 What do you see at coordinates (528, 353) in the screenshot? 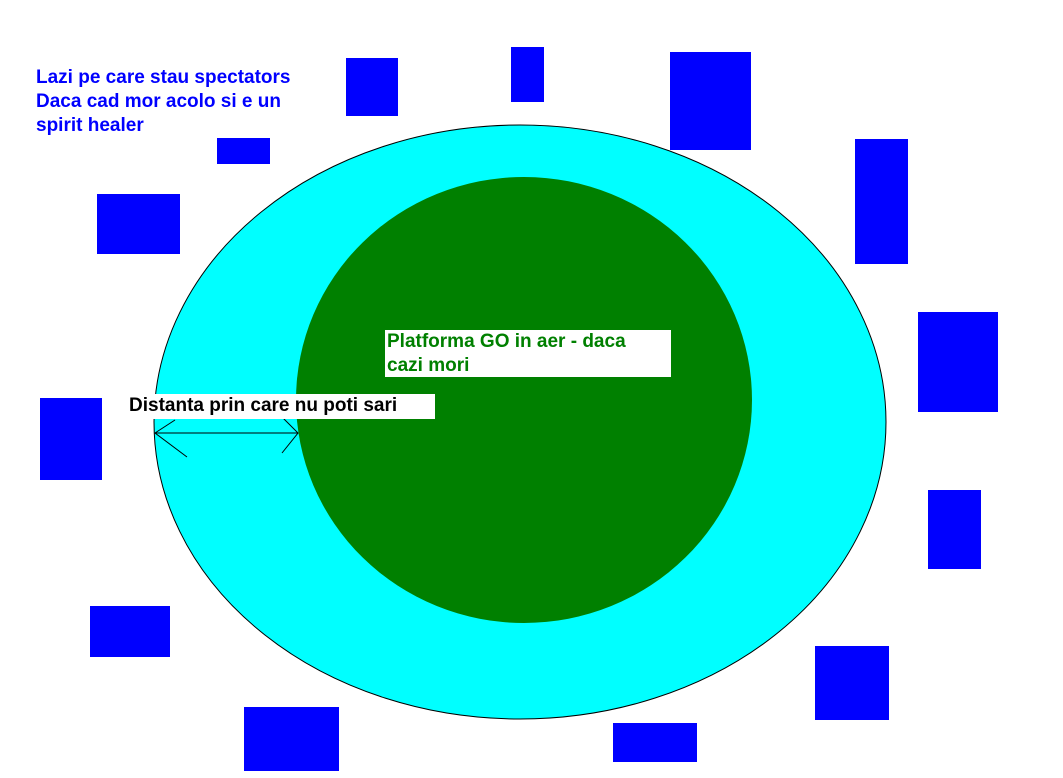
I see `platform-note: Platforma GO in aer - daca cazi mori` at bounding box center [528, 353].